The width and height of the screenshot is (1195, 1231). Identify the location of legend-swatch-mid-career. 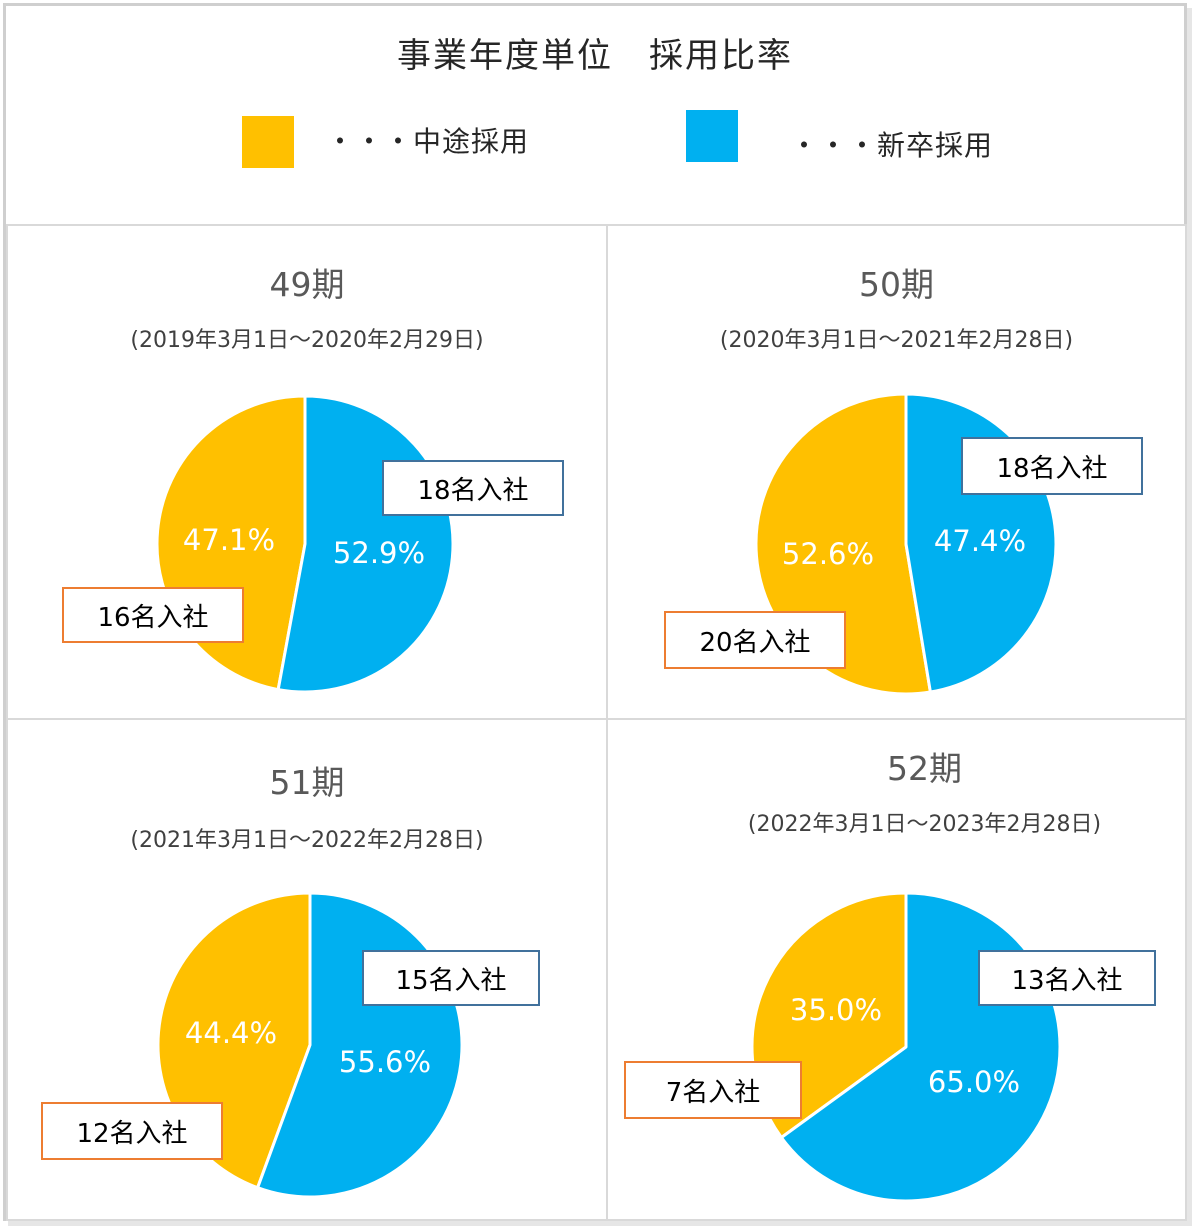
(268, 142).